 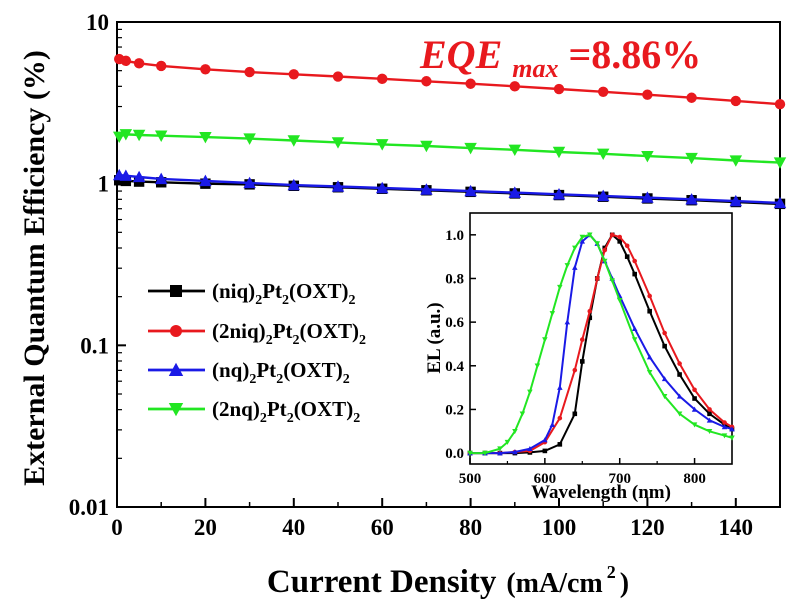 I want to click on legend-label-3: (2nq)2Pt2(OXT)2, so click(x=286, y=411).